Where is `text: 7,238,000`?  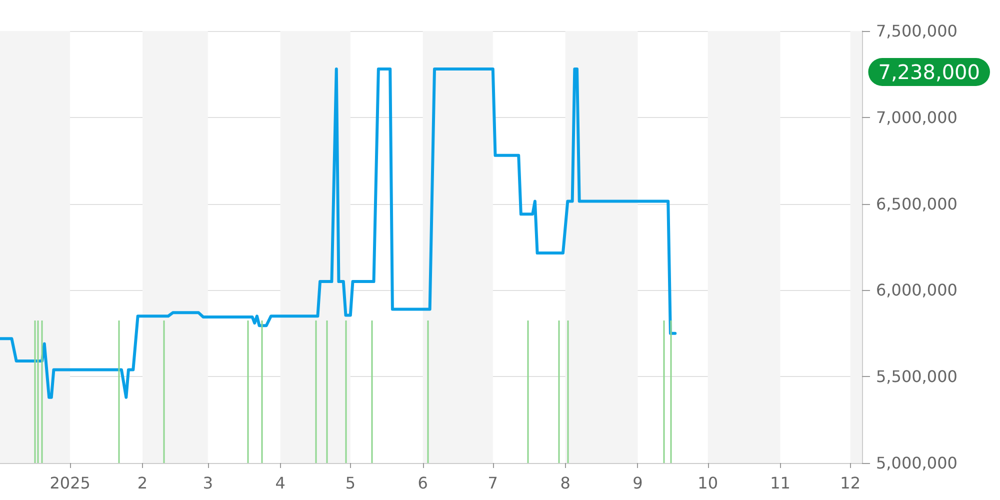 text: 7,238,000 is located at coordinates (929, 72).